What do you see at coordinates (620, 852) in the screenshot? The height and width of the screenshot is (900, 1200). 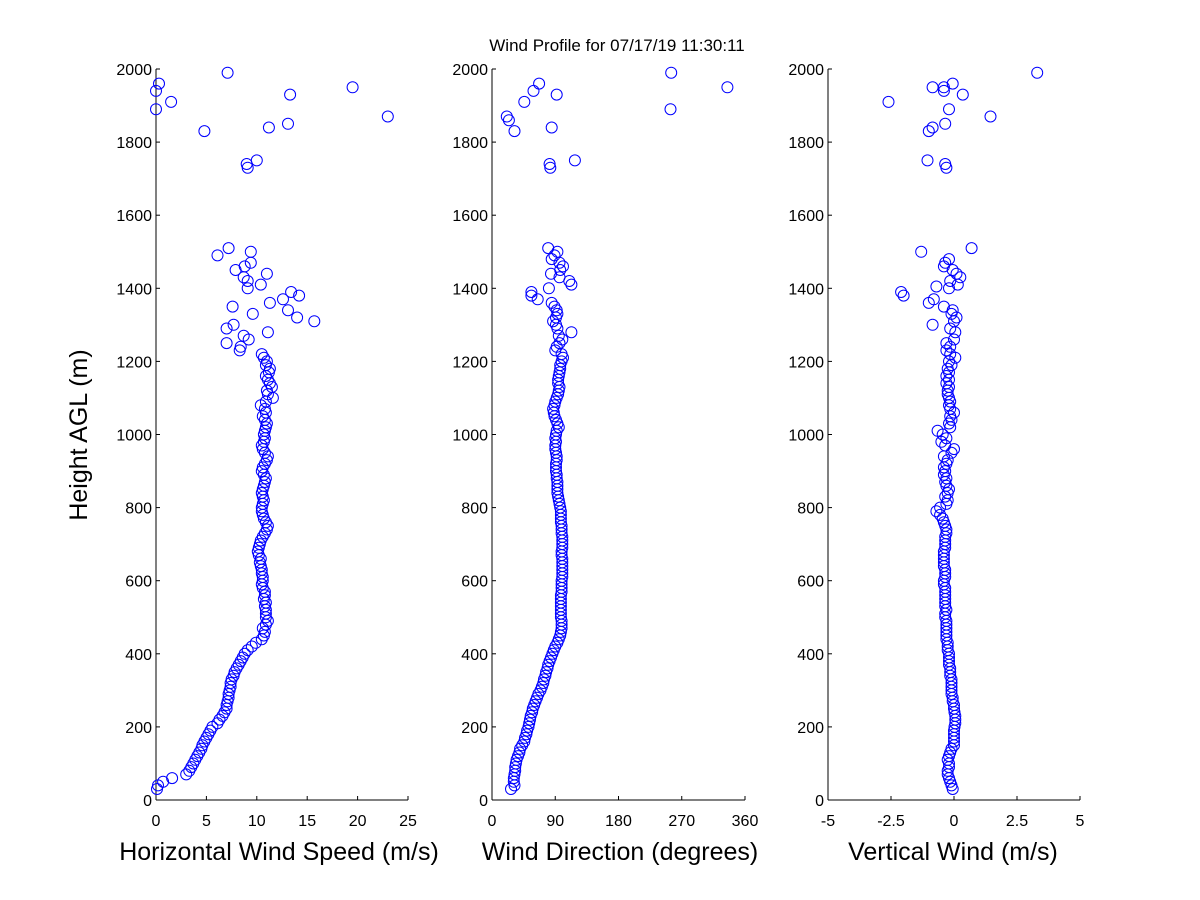 I see `x-axis-label-wind-direction: Wind Direction (degrees)` at bounding box center [620, 852].